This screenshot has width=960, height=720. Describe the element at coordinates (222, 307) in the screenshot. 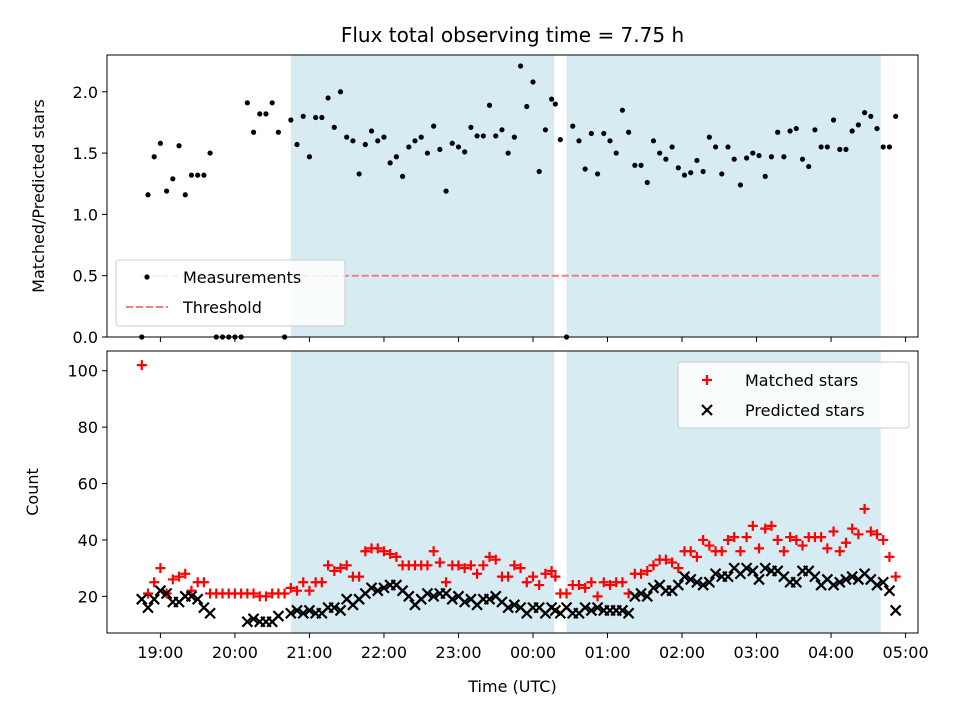

I see `legend-label-threshold: Threshold` at that location.